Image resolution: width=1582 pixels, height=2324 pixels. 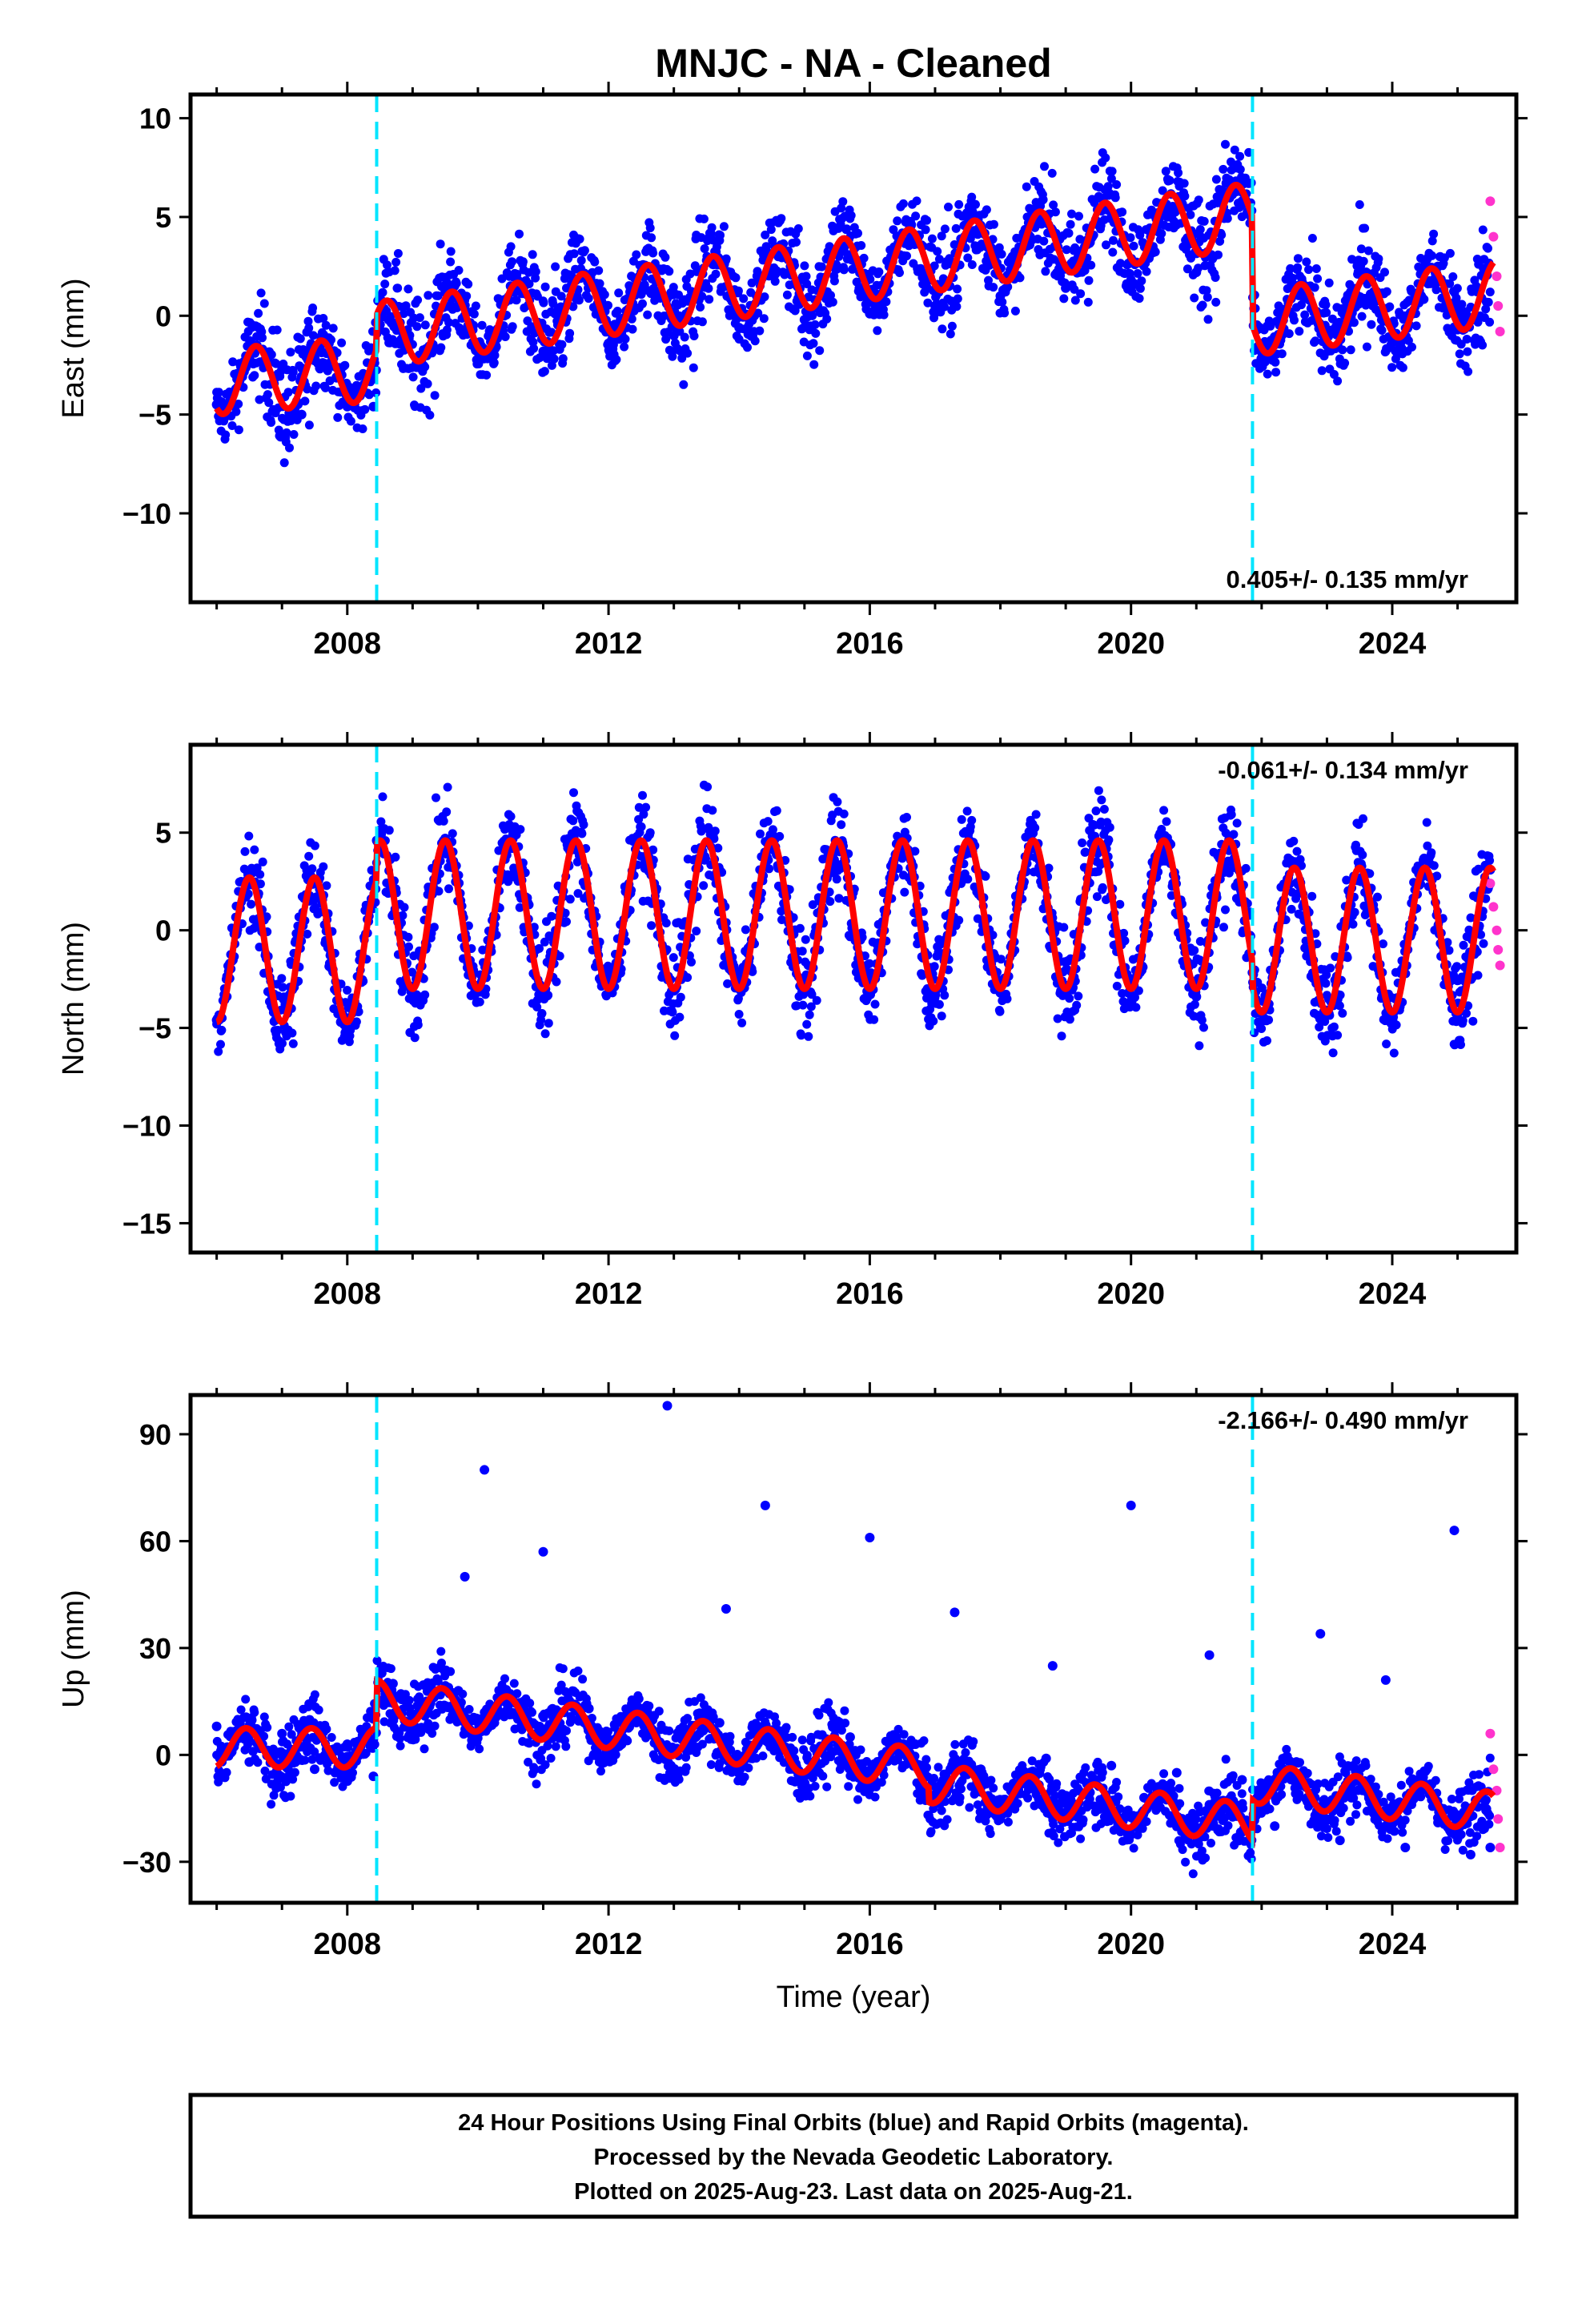 What do you see at coordinates (870, 644) in the screenshot?
I see `x-tick-label: 2016` at bounding box center [870, 644].